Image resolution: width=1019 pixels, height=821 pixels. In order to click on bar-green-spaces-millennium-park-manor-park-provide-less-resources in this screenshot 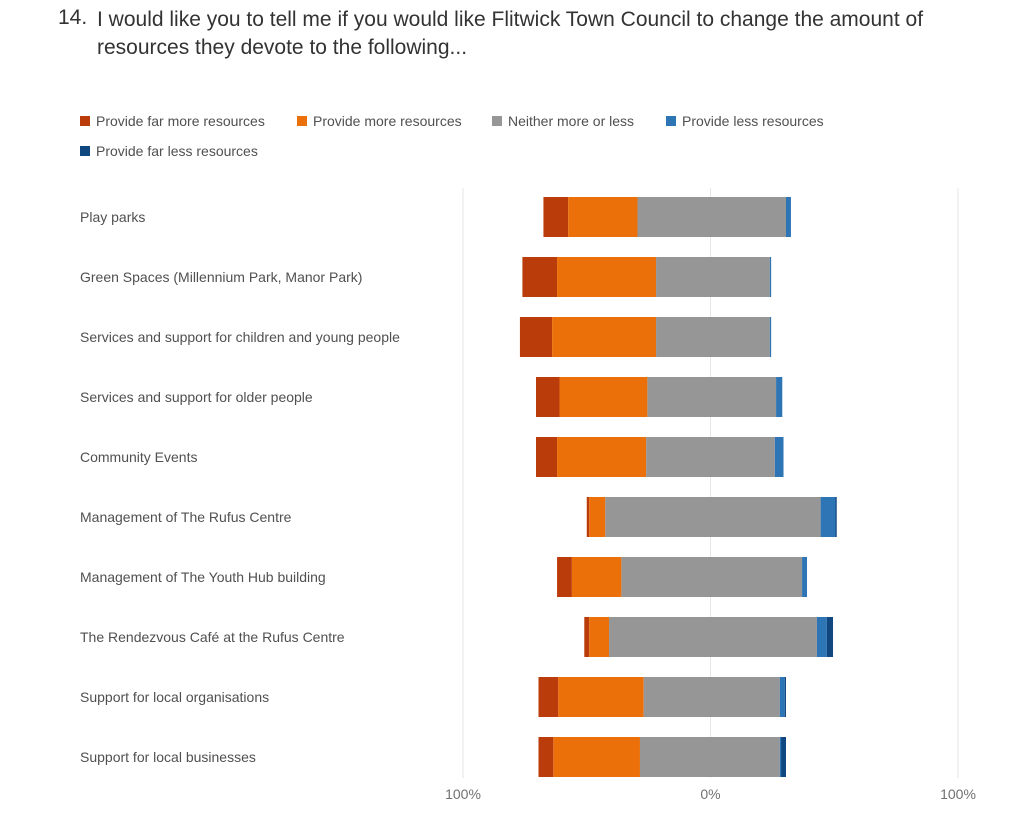, I will do `click(770, 277)`.